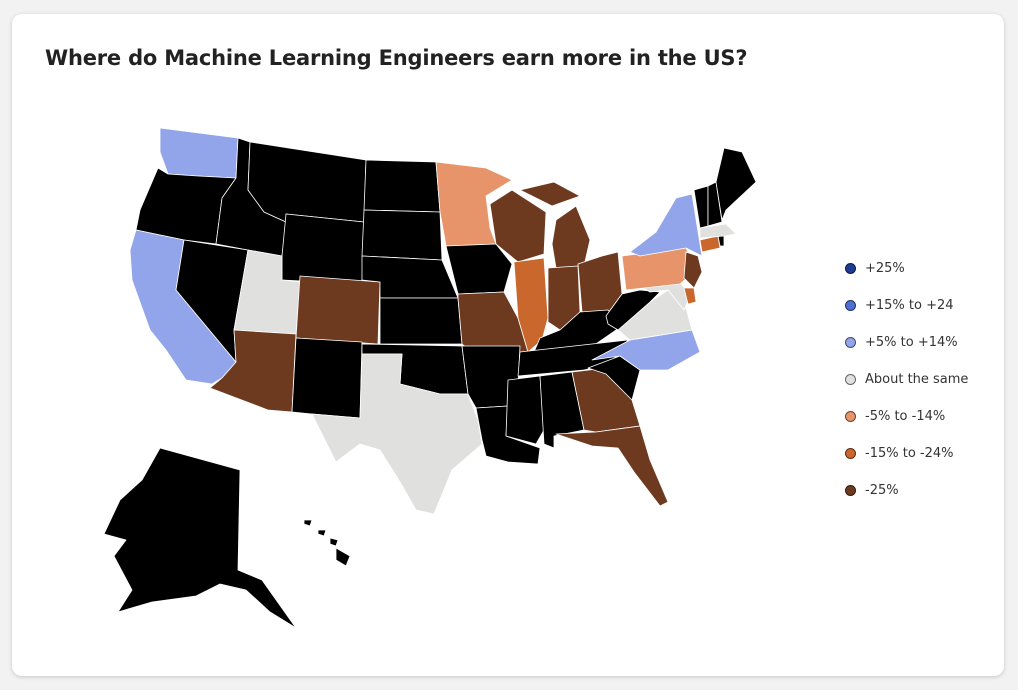 The width and height of the screenshot is (1018, 690). What do you see at coordinates (882, 490) in the screenshot?
I see `legend-label: -25%` at bounding box center [882, 490].